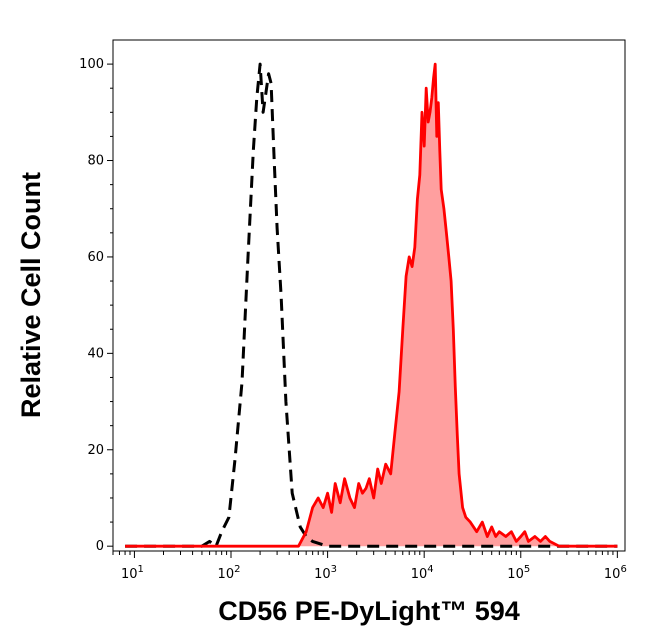 This screenshot has height=641, width=646. What do you see at coordinates (31, 295) in the screenshot?
I see `y-axis-title: Relative Cell Count` at bounding box center [31, 295].